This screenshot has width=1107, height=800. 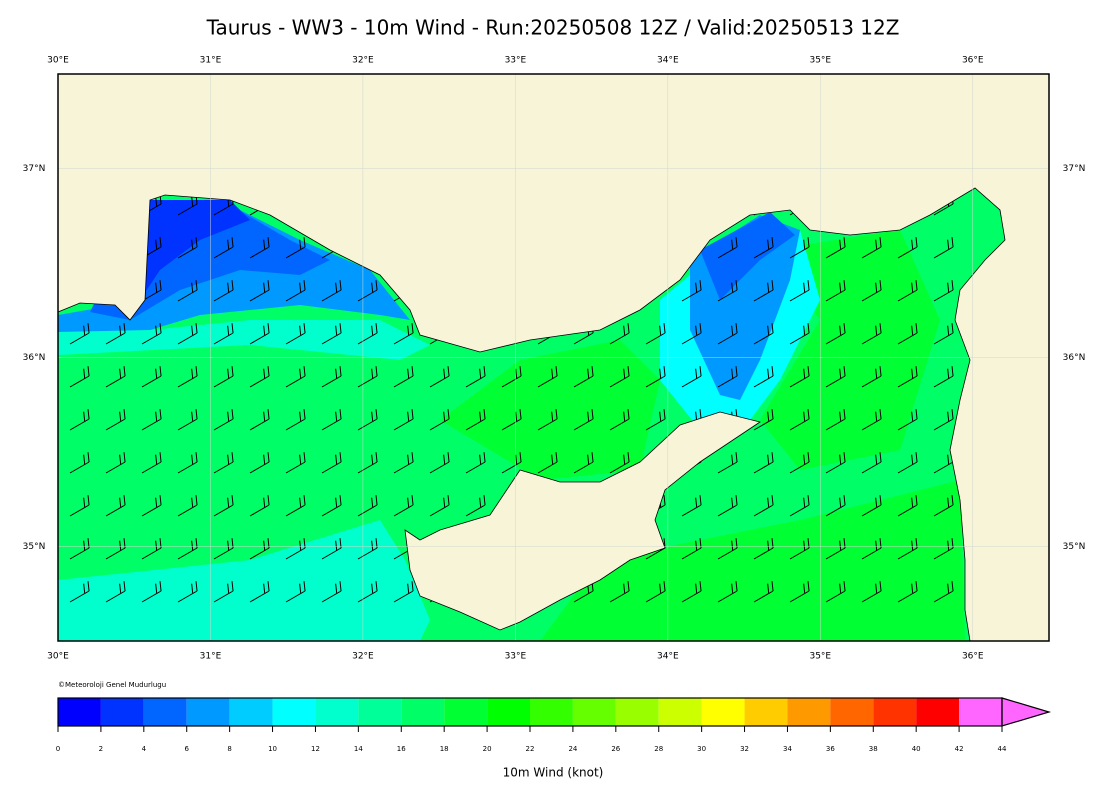 I want to click on colorbar-tick-label: 10, so click(x=272, y=749).